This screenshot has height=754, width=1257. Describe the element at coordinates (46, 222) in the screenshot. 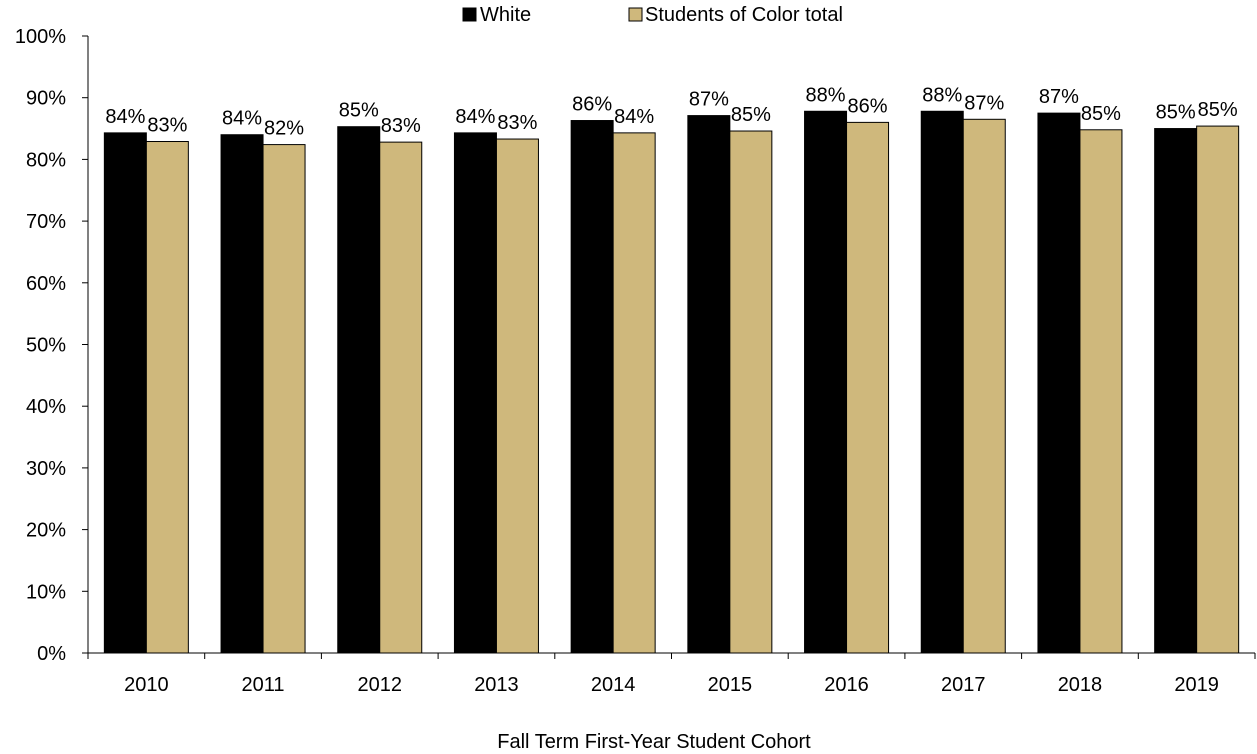

I see `y-tick-label: 70%` at that location.